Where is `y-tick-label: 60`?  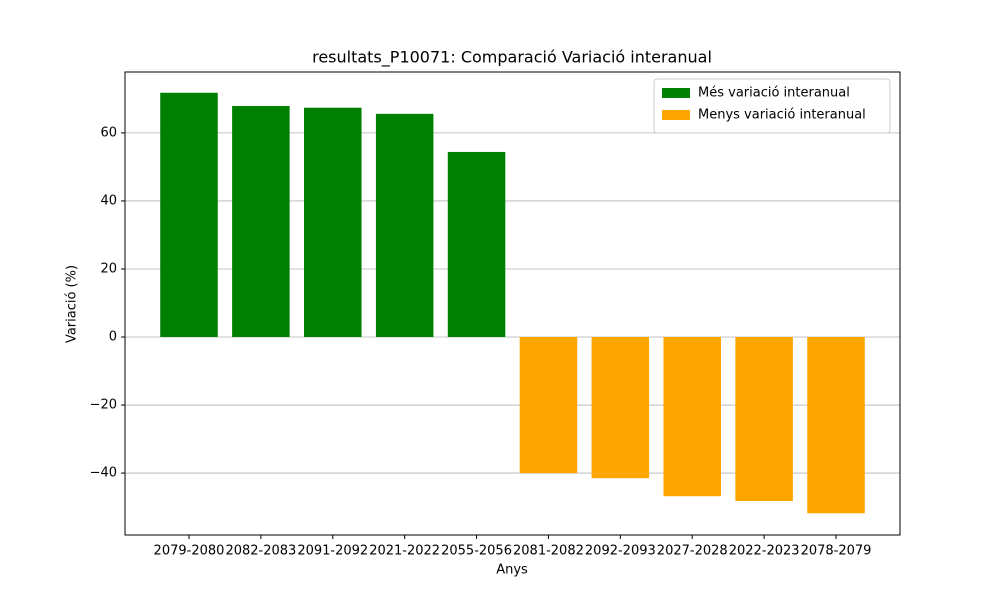
y-tick-label: 60 is located at coordinates (108, 132).